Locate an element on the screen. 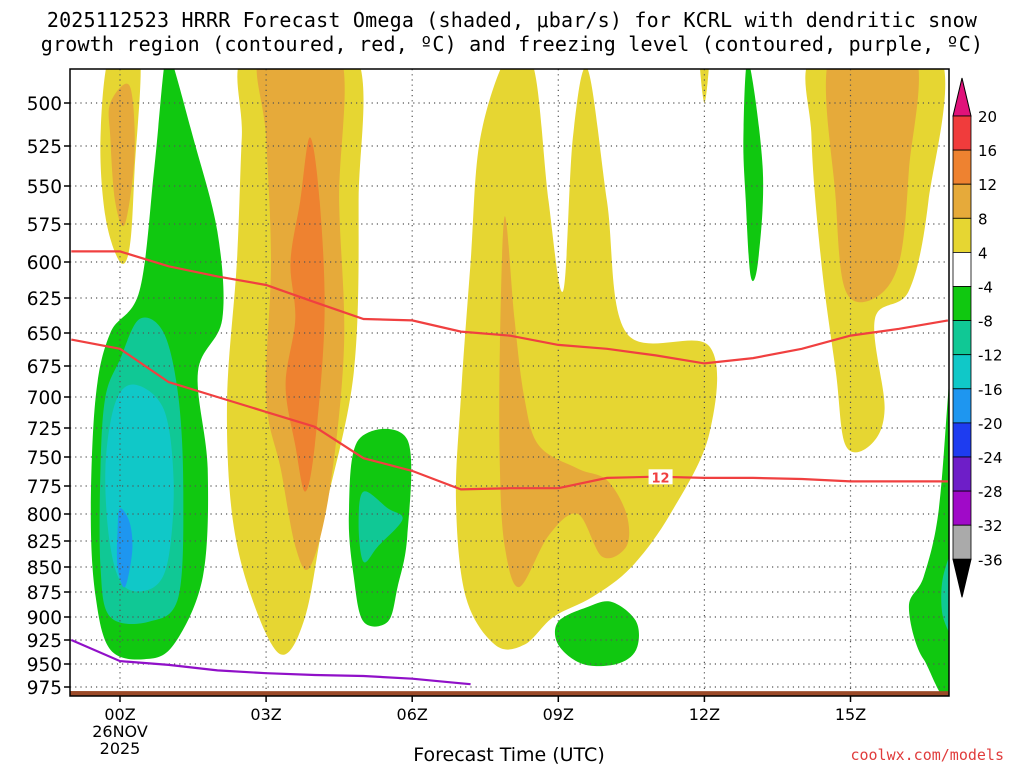  y-tick-label: 625 is located at coordinates (44, 299).